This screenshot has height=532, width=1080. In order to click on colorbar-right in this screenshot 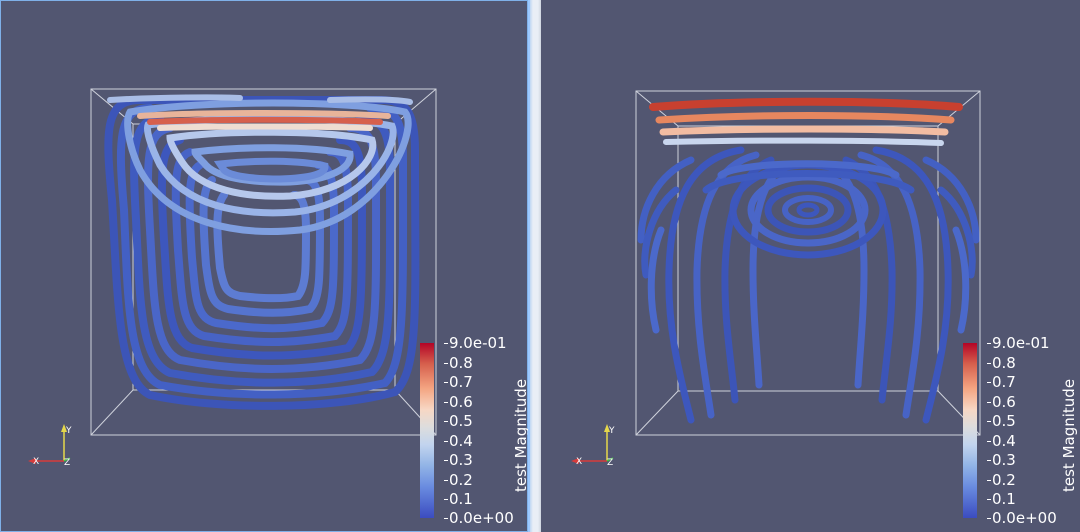, I will do `click(970, 430)`.